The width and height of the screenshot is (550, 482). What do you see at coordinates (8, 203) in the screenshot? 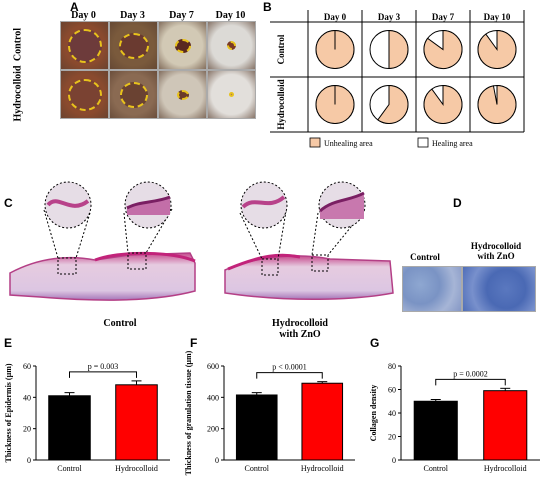
I see `panel-label-c: C` at bounding box center [8, 203].